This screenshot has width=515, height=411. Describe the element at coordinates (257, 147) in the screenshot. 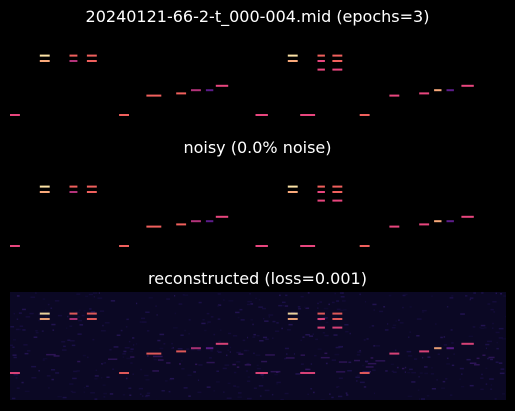

I see `noisy-title: noisy (0.0% noise)` at that location.